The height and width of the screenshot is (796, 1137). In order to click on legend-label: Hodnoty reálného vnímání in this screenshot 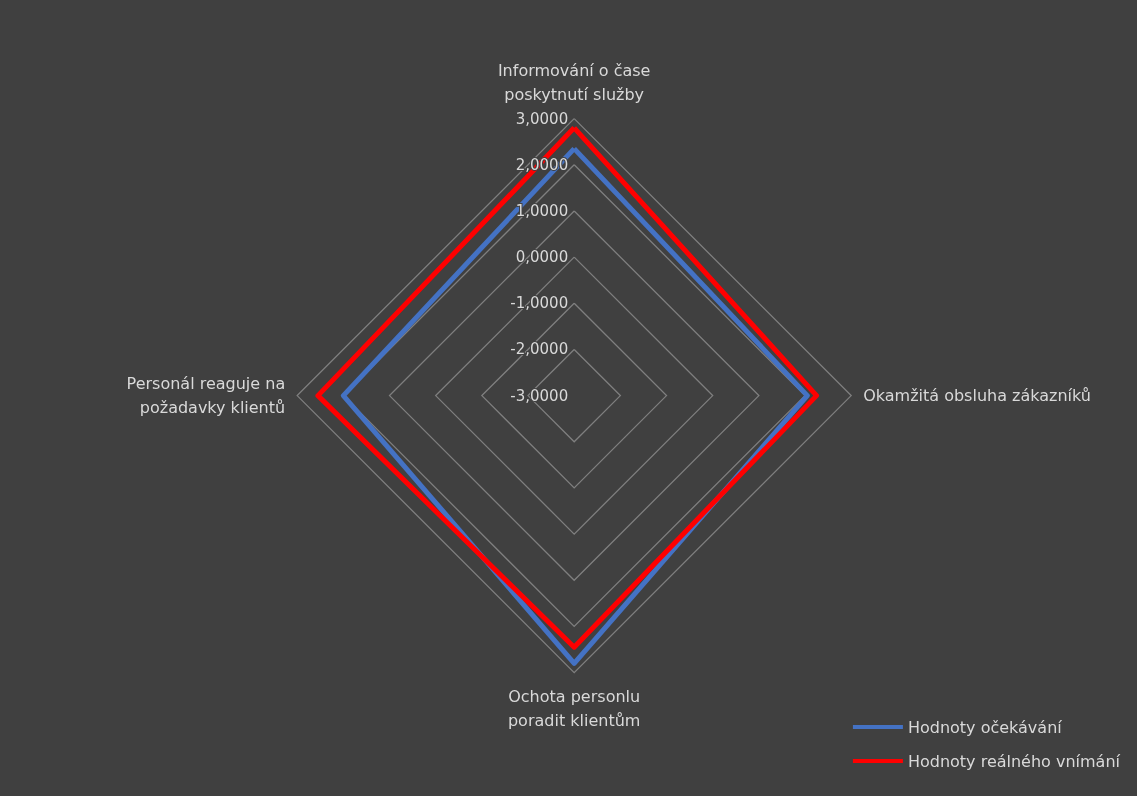, I will do `click(1014, 761)`.